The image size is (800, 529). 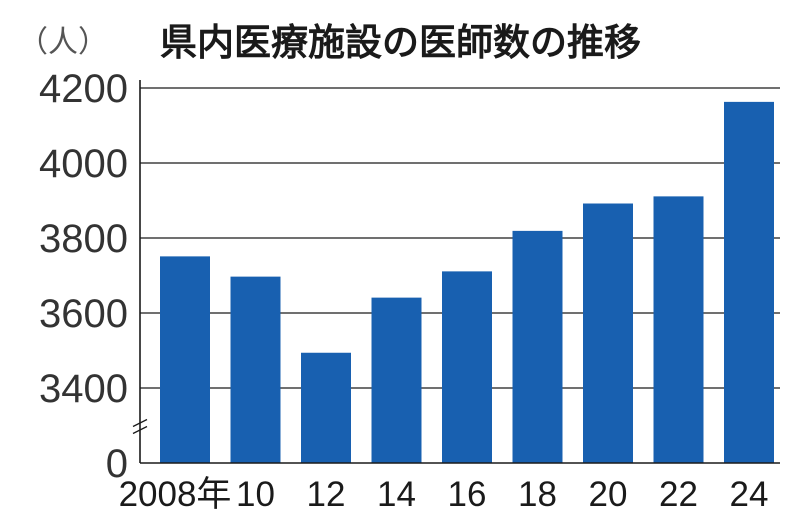 What do you see at coordinates (83, 389) in the screenshot?
I see `y-tick-label: 3400` at bounding box center [83, 389].